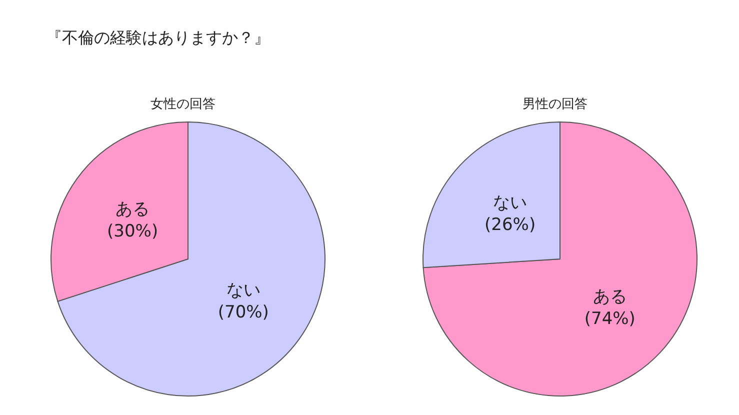  What do you see at coordinates (158, 38) in the screenshot?
I see `text: 『不倫の経験はありますか？』` at bounding box center [158, 38].